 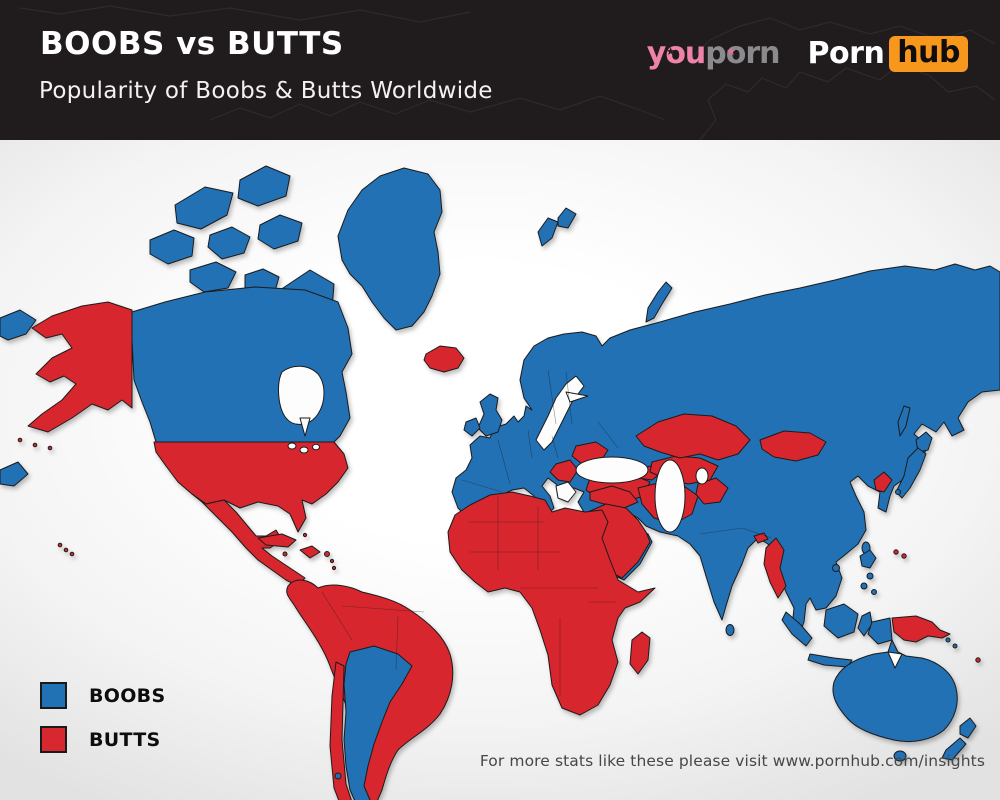 I want to click on youporn-logo-you: you, so click(x=677, y=53).